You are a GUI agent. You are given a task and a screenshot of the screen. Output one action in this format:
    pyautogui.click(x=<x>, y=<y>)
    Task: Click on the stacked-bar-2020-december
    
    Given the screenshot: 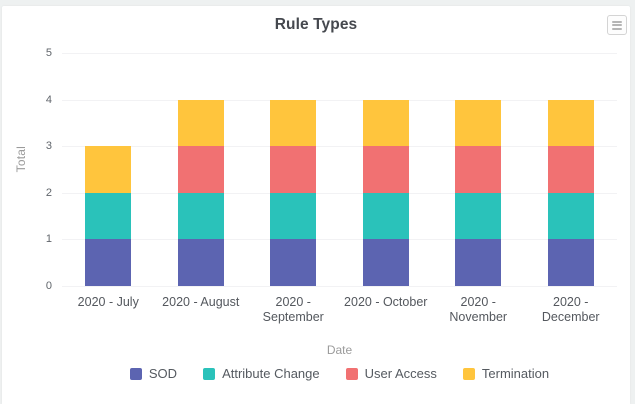 What is the action you would take?
    pyautogui.click(x=570, y=192)
    